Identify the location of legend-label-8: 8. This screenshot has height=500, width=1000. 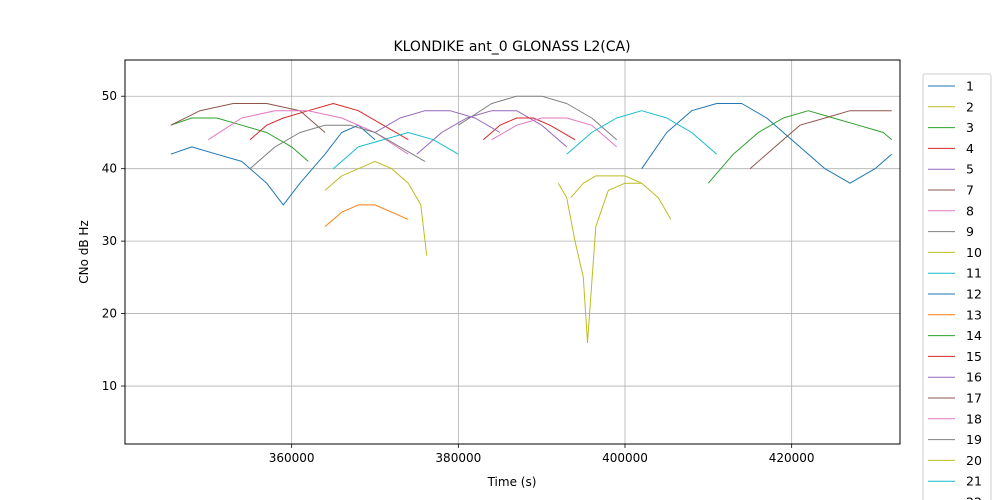
(970, 210).